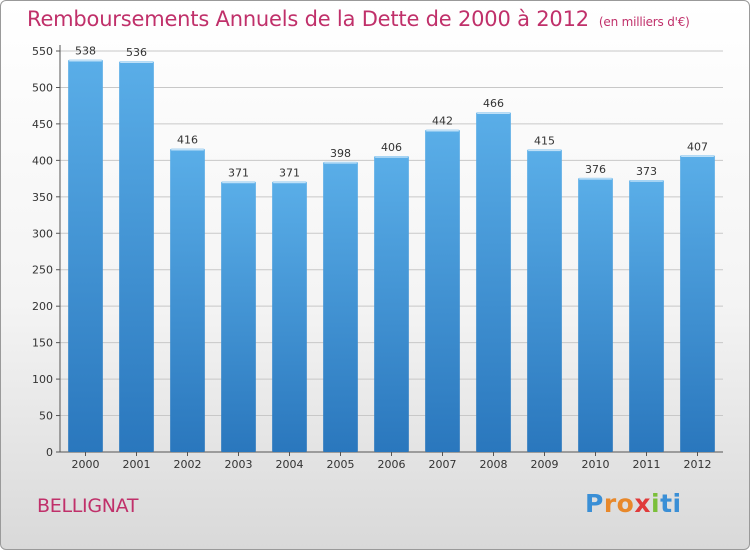 This screenshot has width=750, height=550. Describe the element at coordinates (42, 197) in the screenshot. I see `y-tick-label: 350` at that location.